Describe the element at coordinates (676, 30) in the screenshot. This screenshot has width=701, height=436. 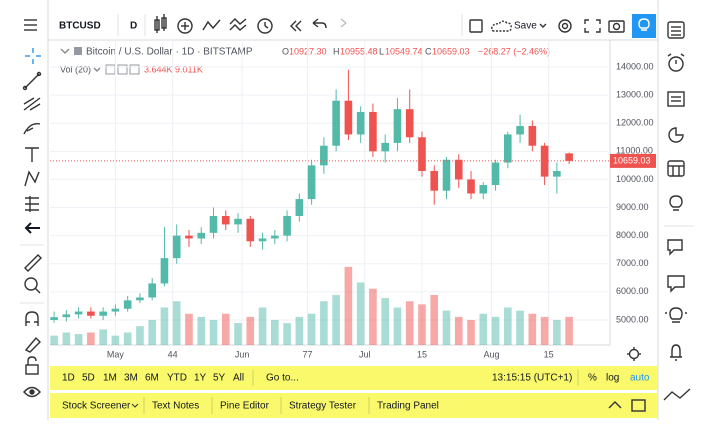
I see `watchlist-button` at that location.